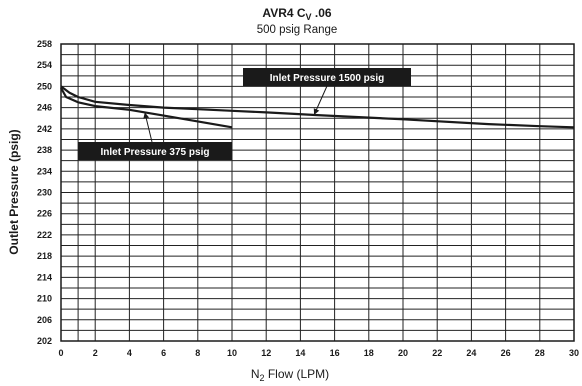 The height and width of the screenshot is (386, 582). Describe the element at coordinates (44, 171) in the screenshot. I see `y-tick-label: 234` at that location.